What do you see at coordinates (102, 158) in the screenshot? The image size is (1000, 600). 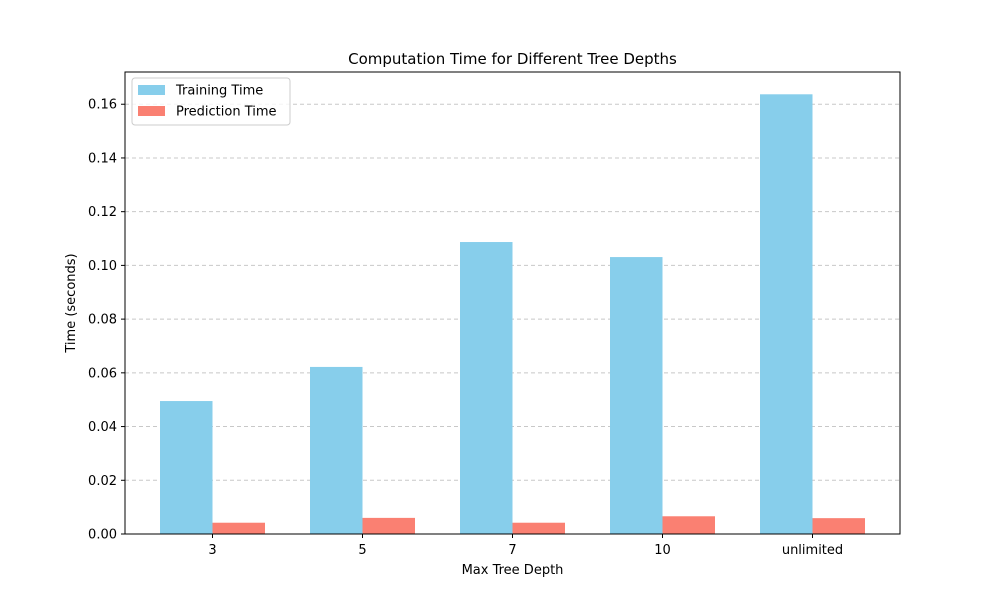 I see `y-tick-label: 0.14` at bounding box center [102, 158].